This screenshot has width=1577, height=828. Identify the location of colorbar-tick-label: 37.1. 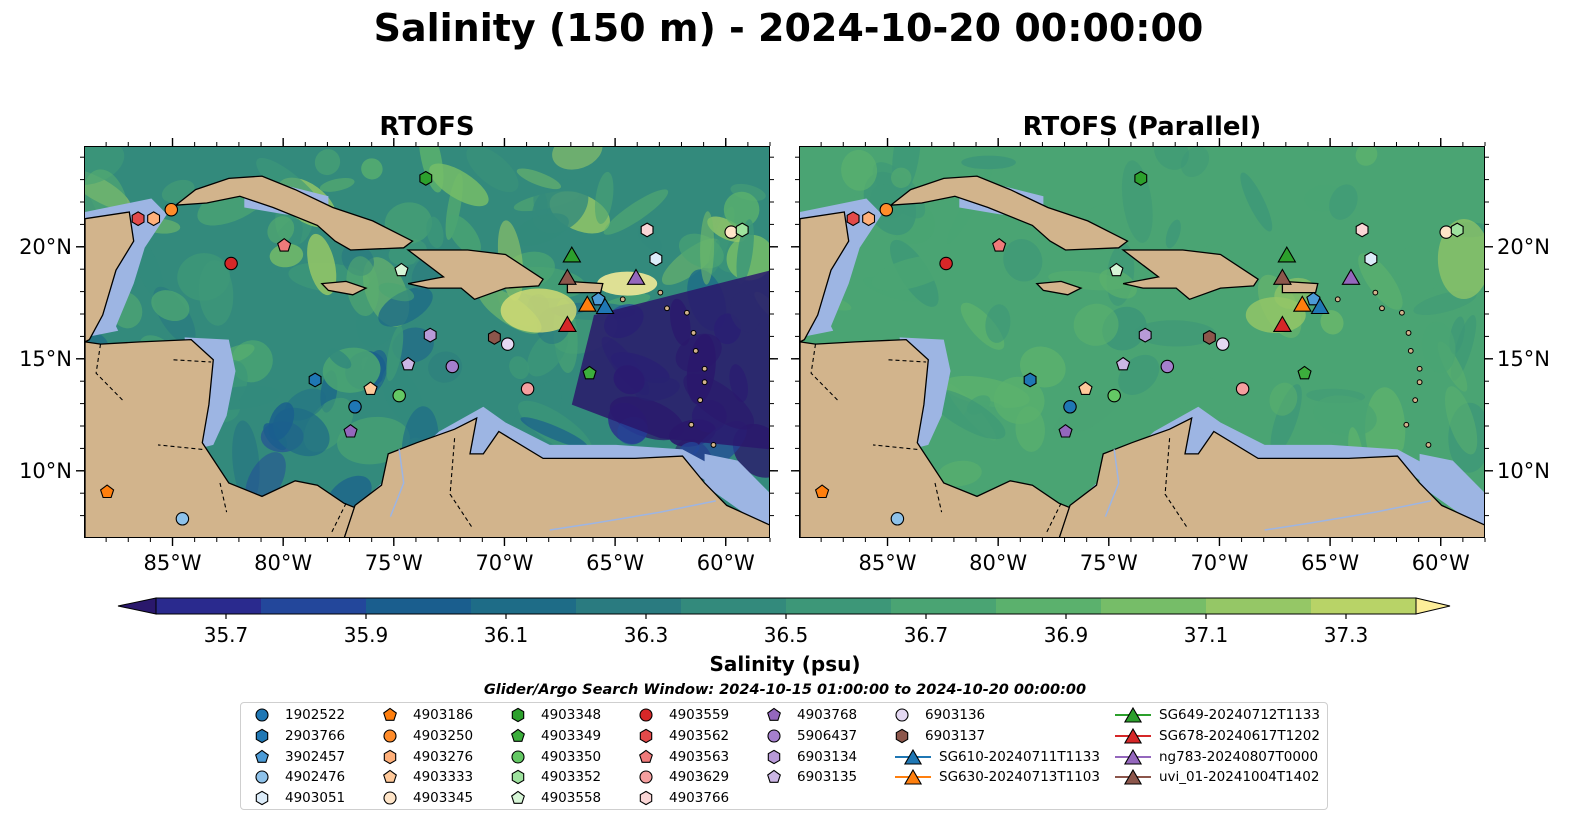
(1206, 635).